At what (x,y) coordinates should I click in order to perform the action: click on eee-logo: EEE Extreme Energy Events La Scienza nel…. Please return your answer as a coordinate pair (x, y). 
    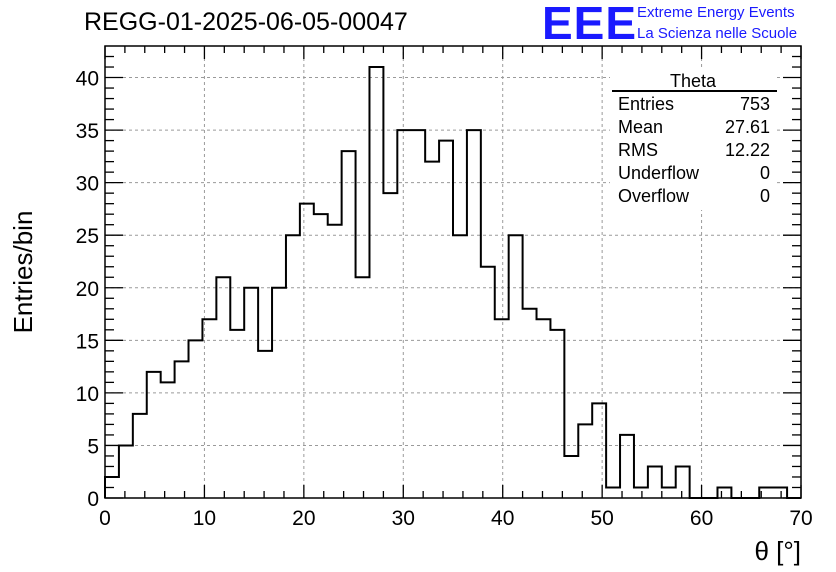
    Looking at the image, I should click on (687, 24).